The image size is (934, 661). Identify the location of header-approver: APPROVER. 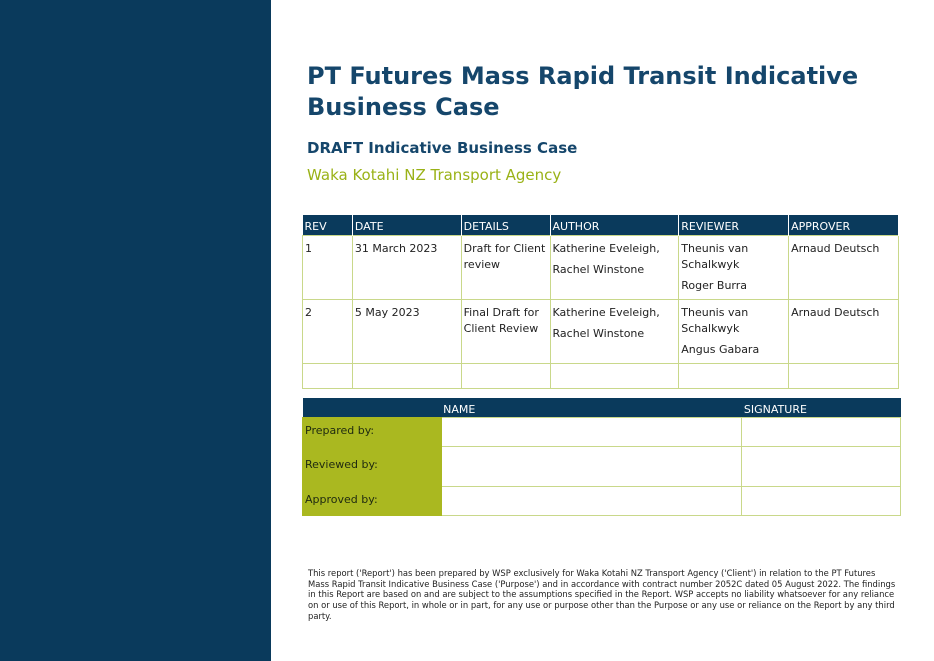
(843, 225).